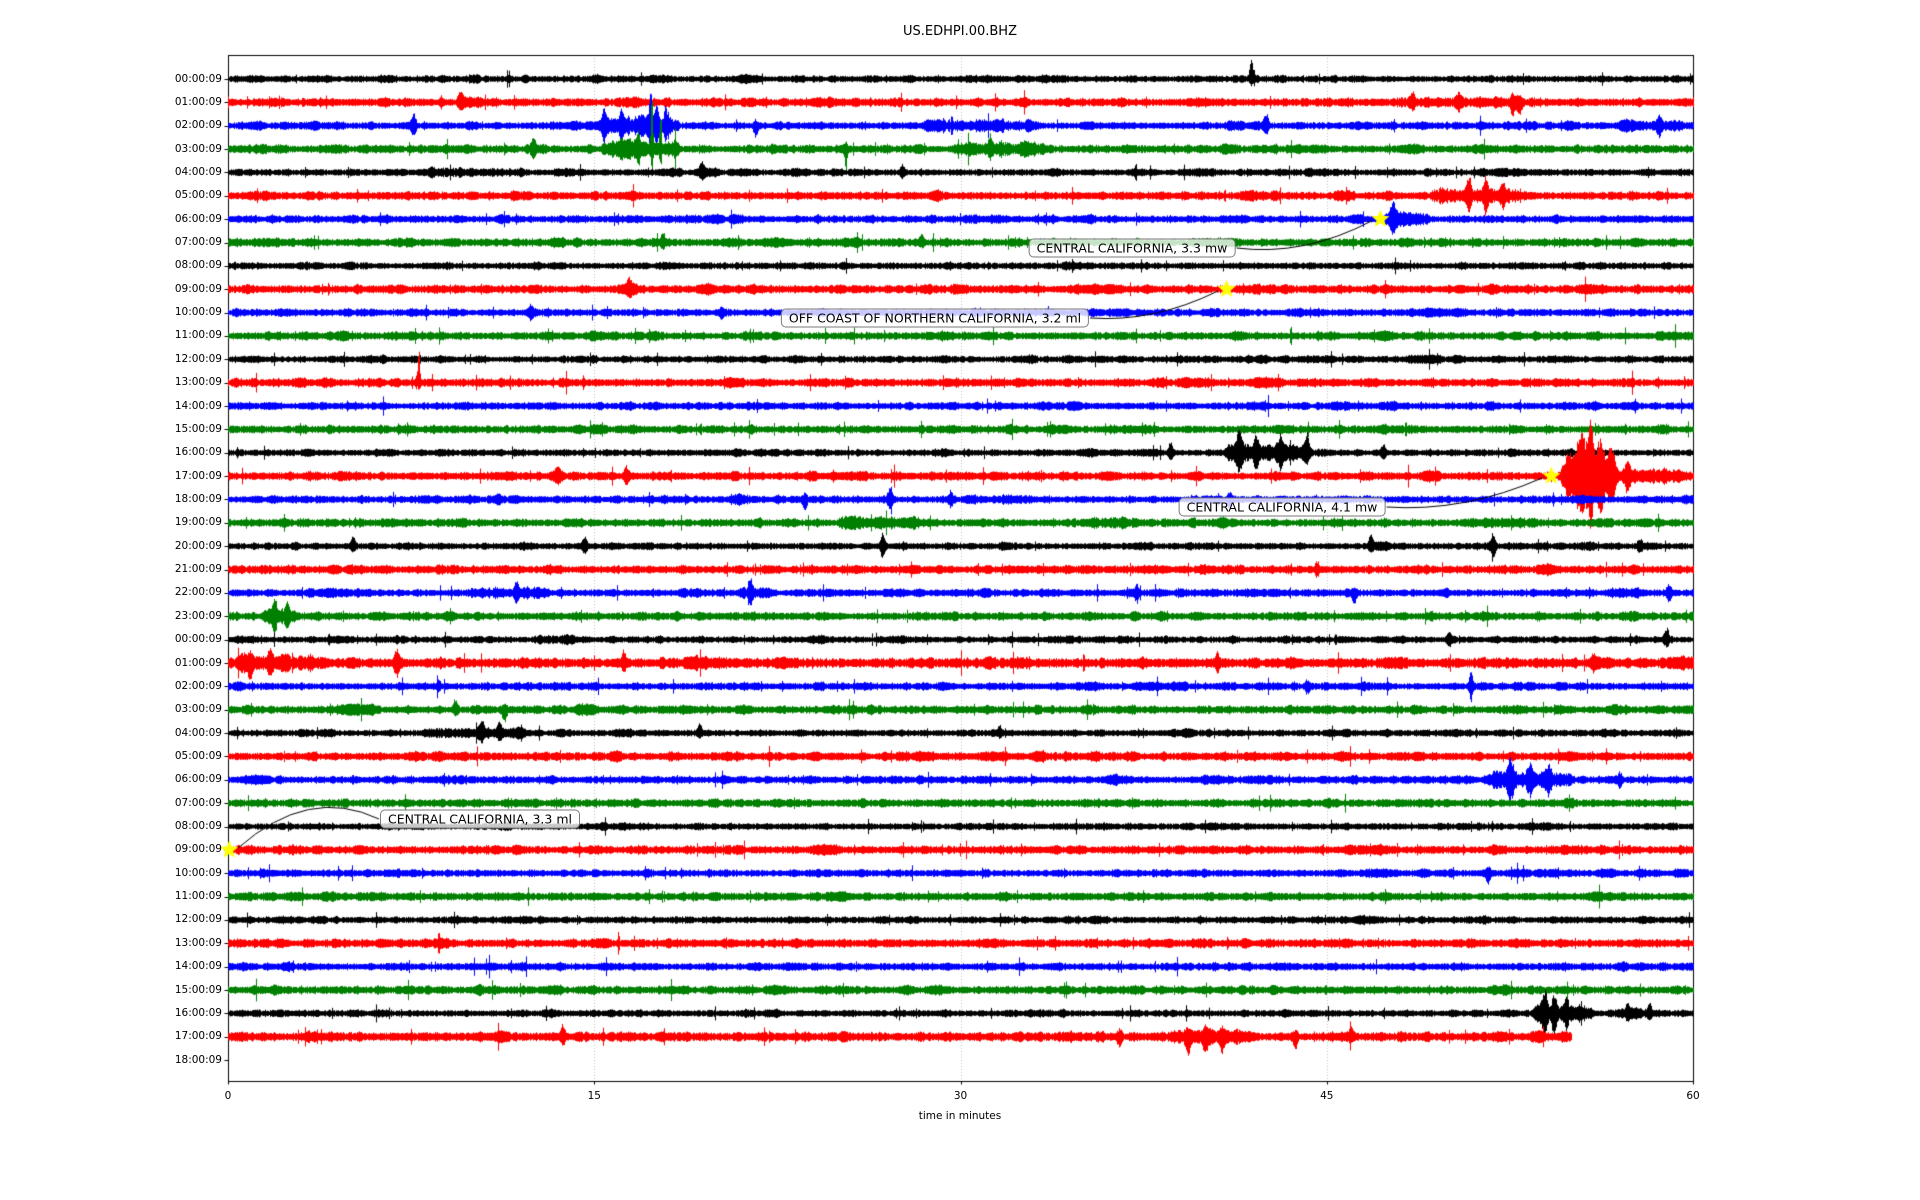 The width and height of the screenshot is (1920, 1200). I want to click on x-tick-label: 60, so click(1693, 1096).